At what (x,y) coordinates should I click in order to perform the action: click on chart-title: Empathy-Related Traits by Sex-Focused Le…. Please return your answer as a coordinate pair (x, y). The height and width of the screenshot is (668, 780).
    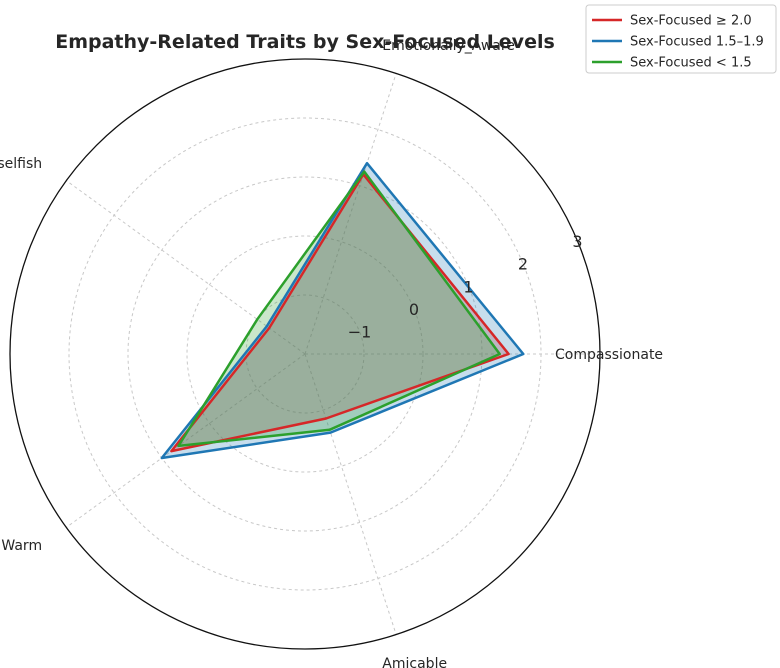
    Looking at the image, I should click on (305, 42).